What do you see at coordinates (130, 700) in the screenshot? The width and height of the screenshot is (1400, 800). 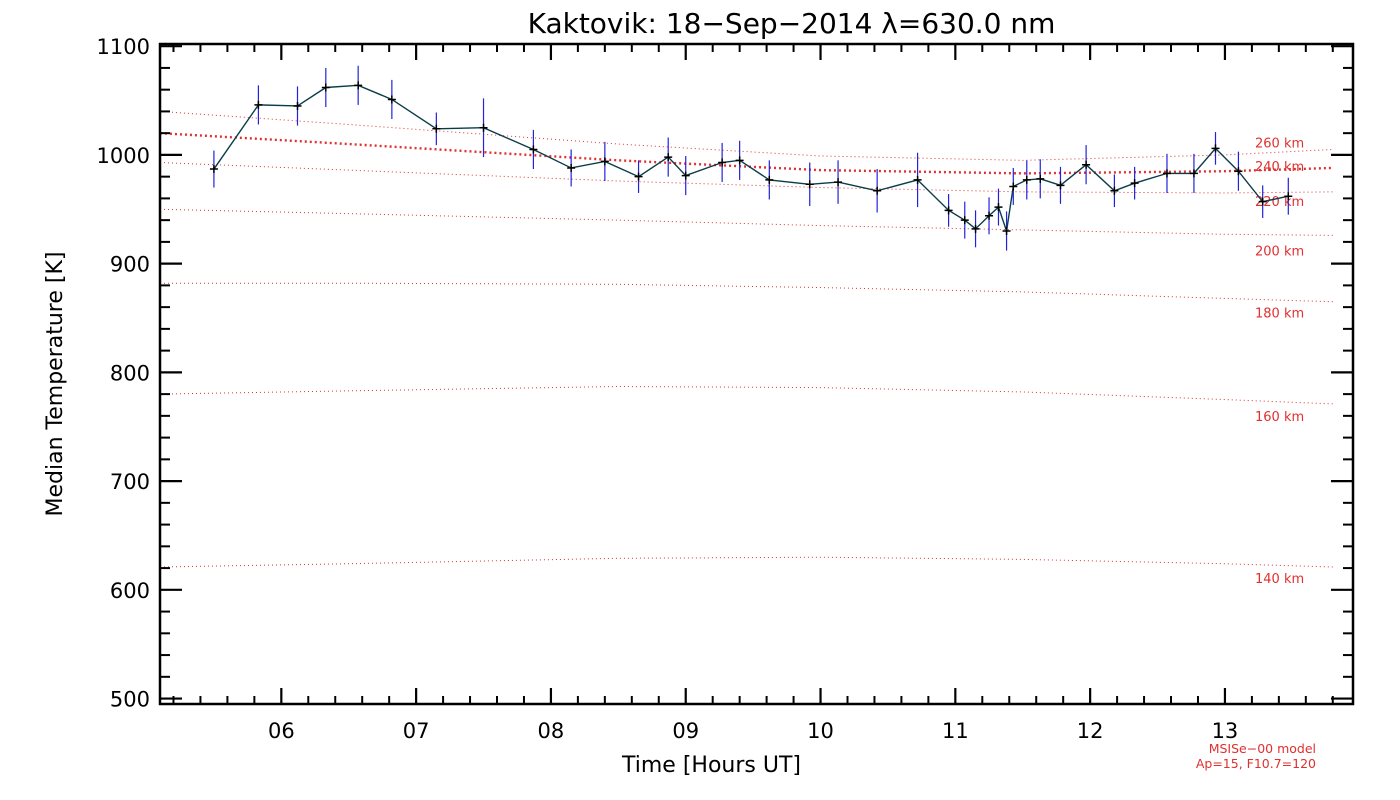 I see `y-tick-label: 500` at bounding box center [130, 700].